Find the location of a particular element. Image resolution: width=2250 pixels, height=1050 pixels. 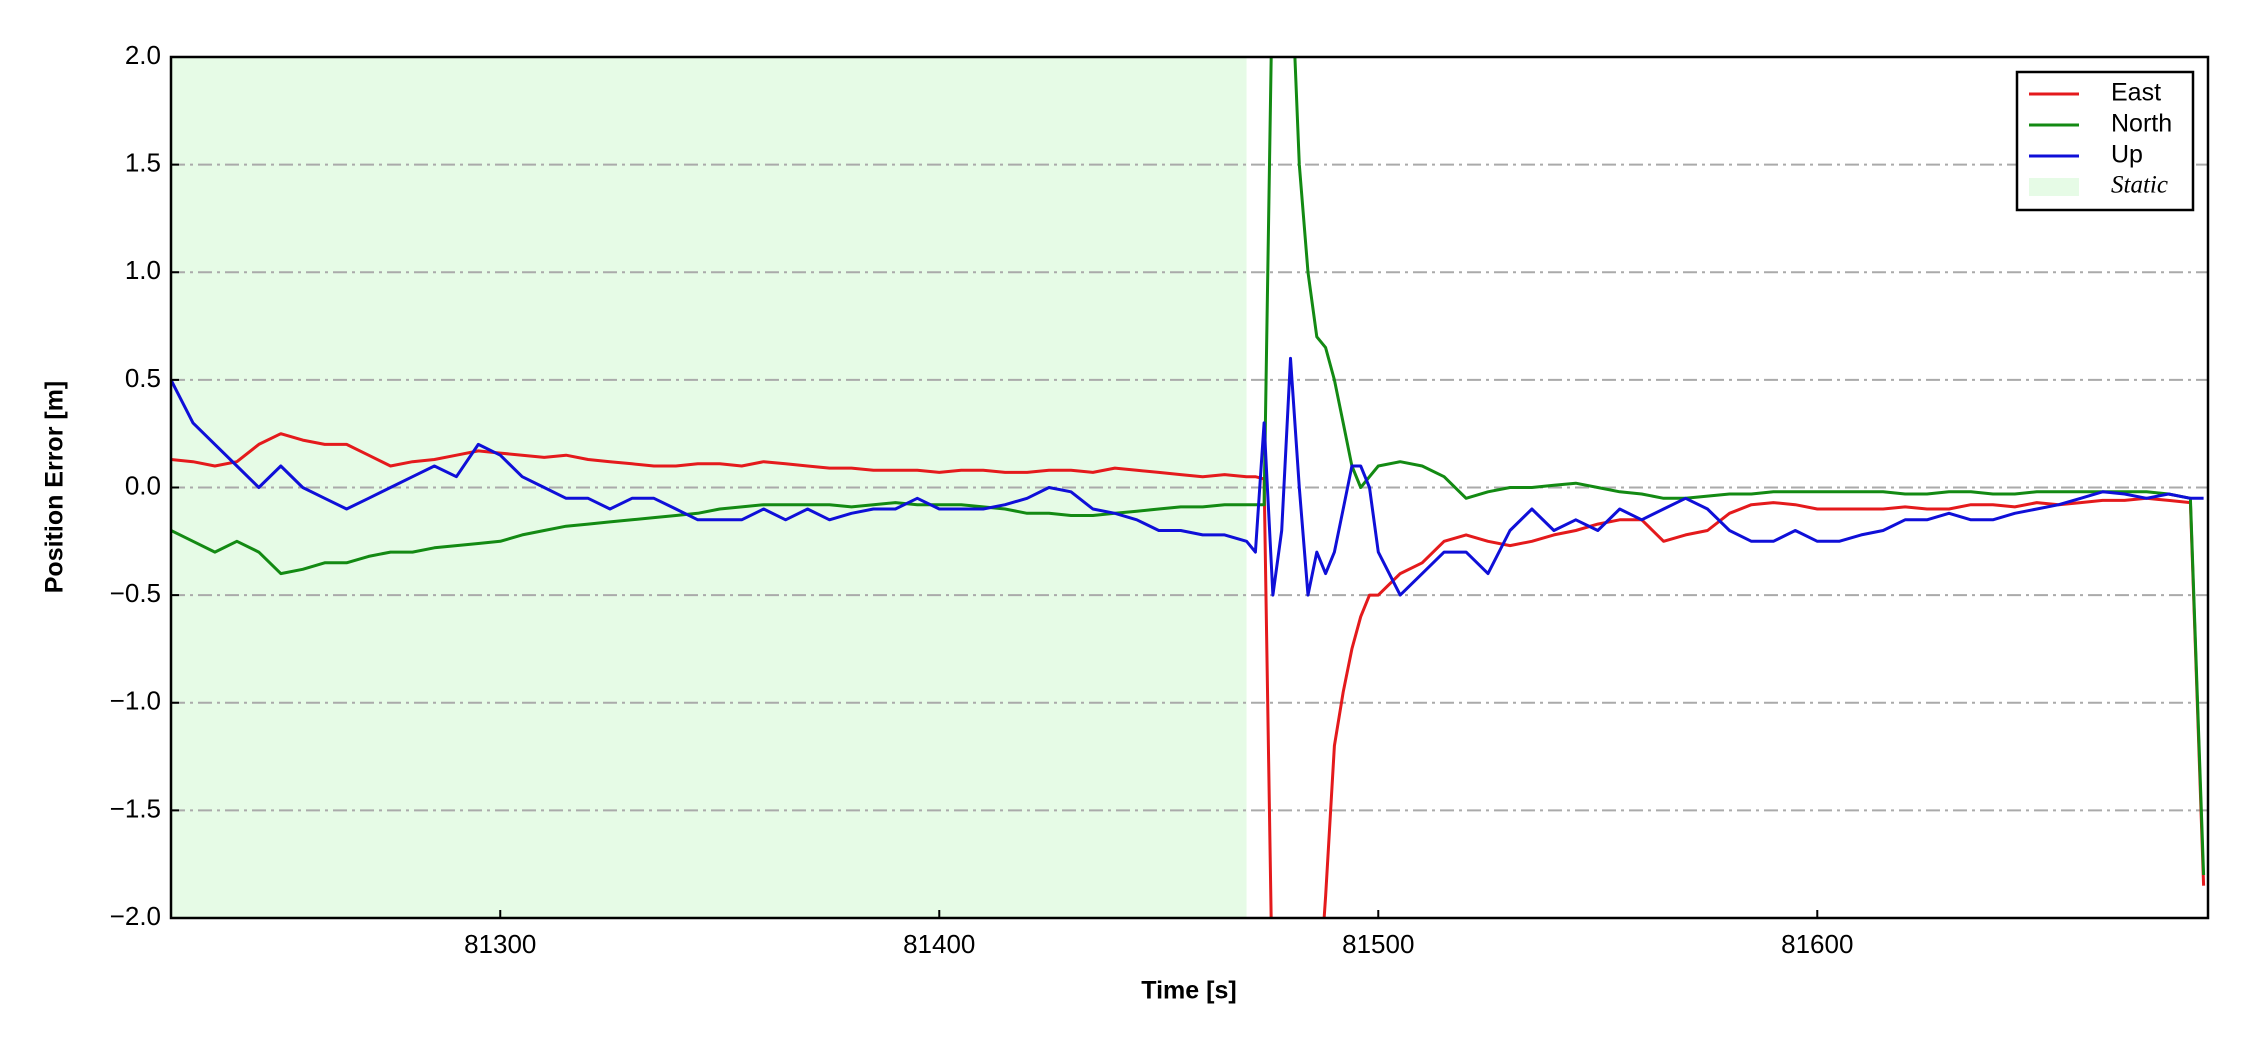

legend-label: East is located at coordinates (2136, 93).